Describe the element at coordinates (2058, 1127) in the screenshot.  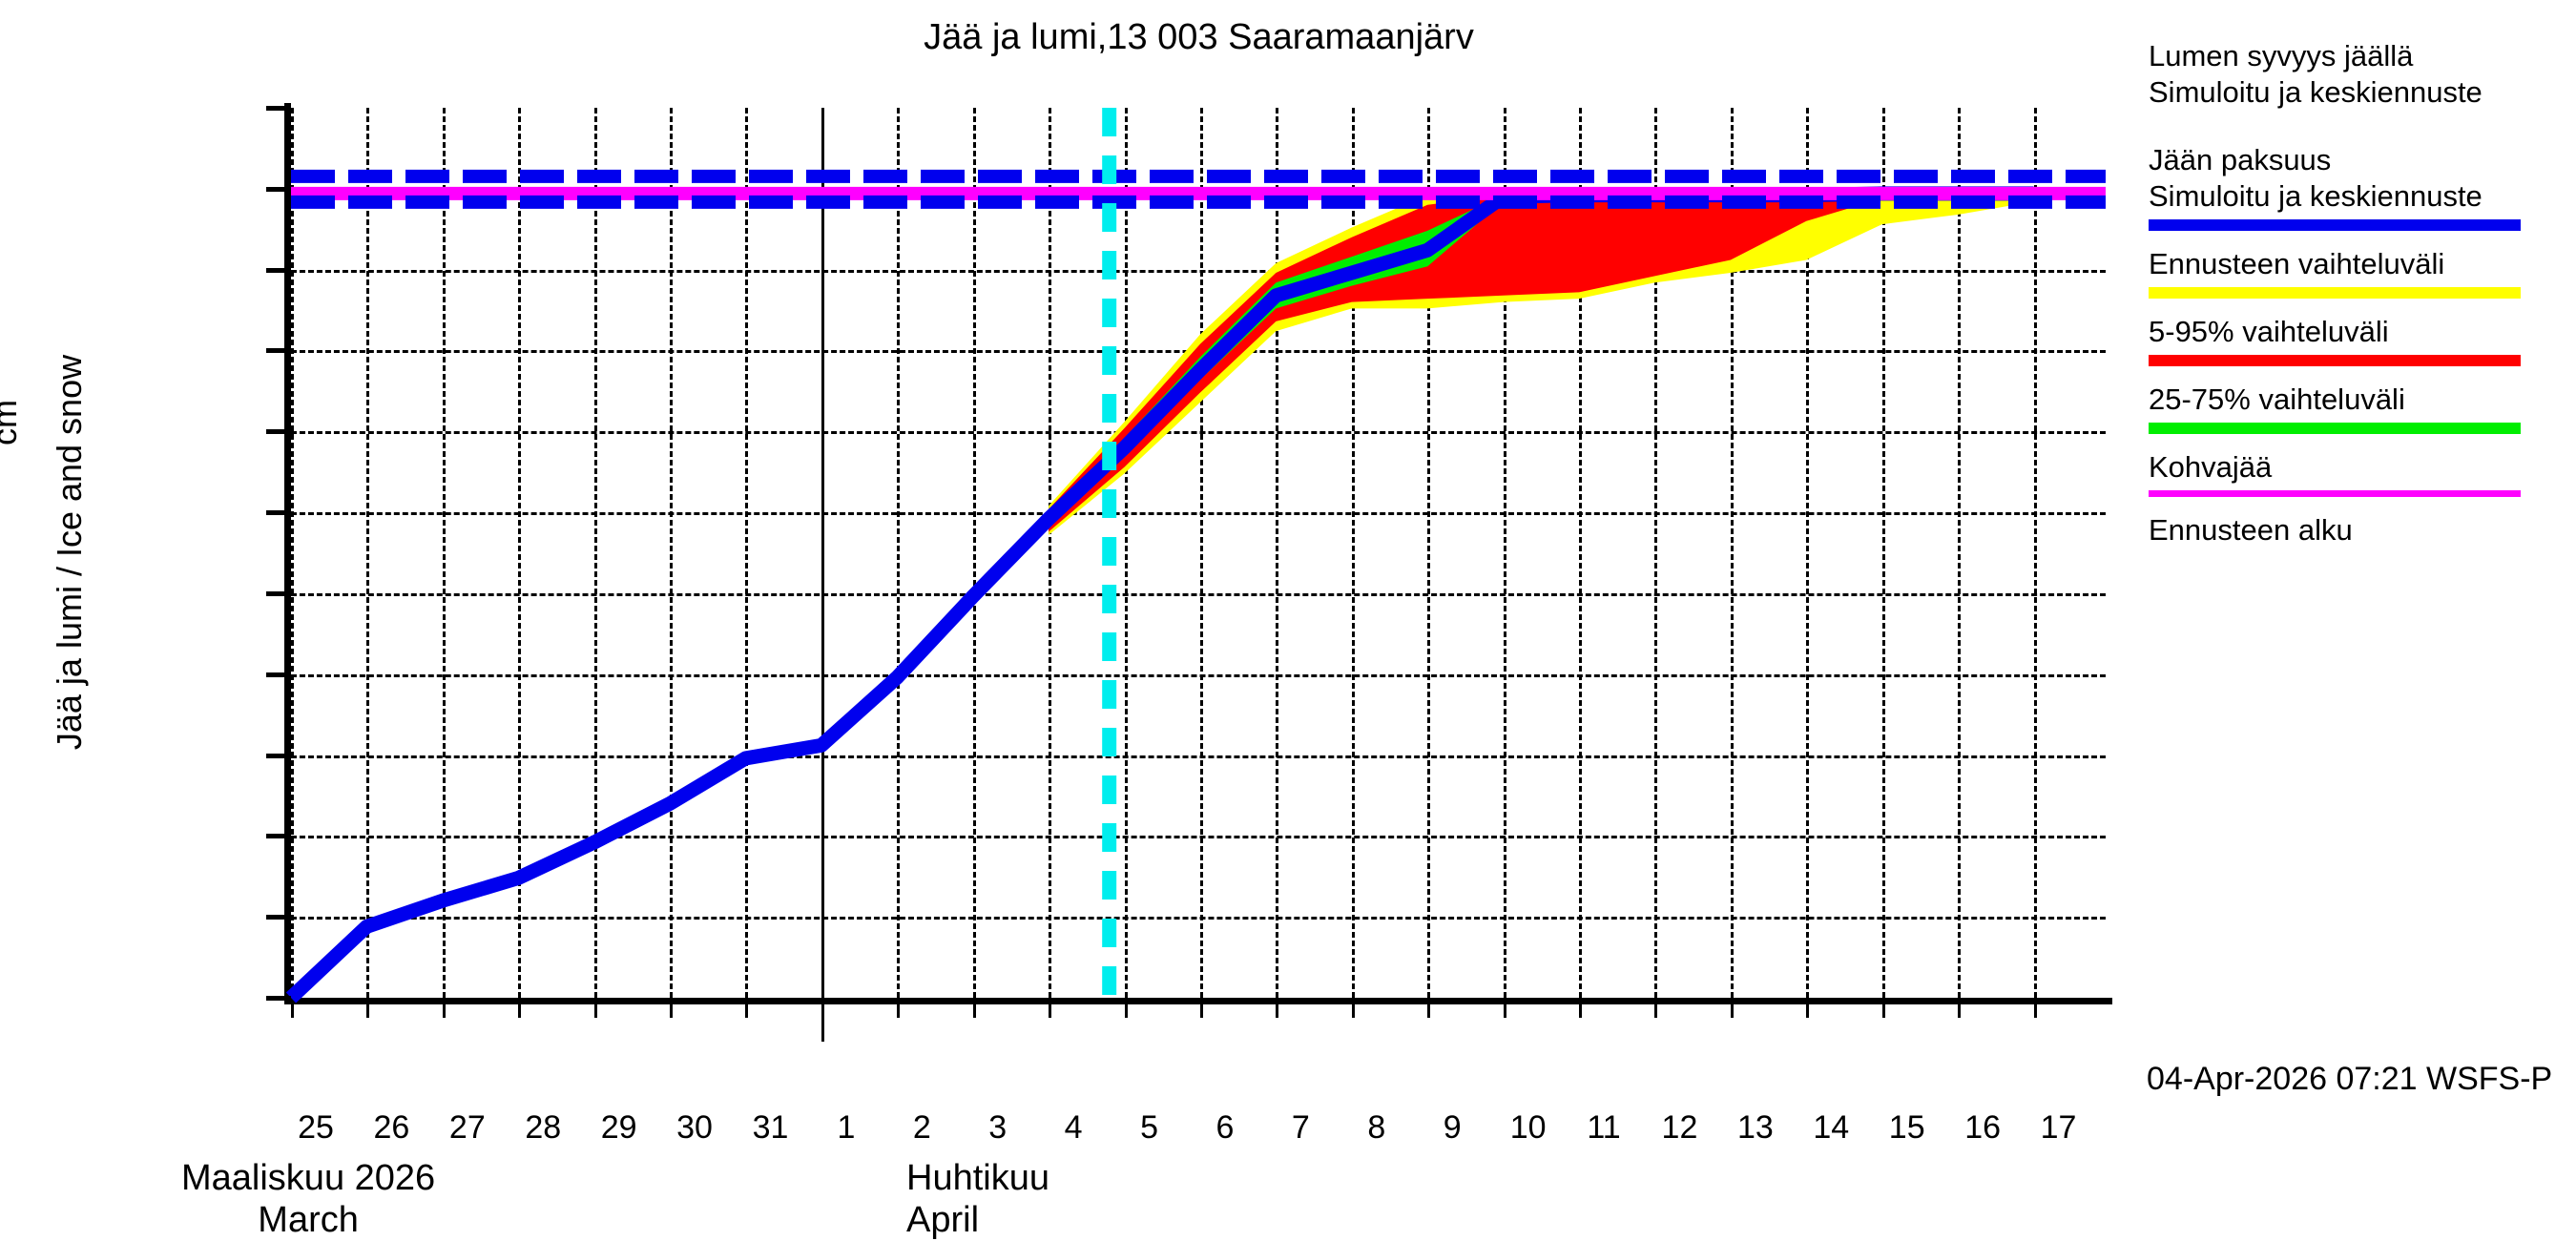
I see `x-tick-label: 17` at that location.